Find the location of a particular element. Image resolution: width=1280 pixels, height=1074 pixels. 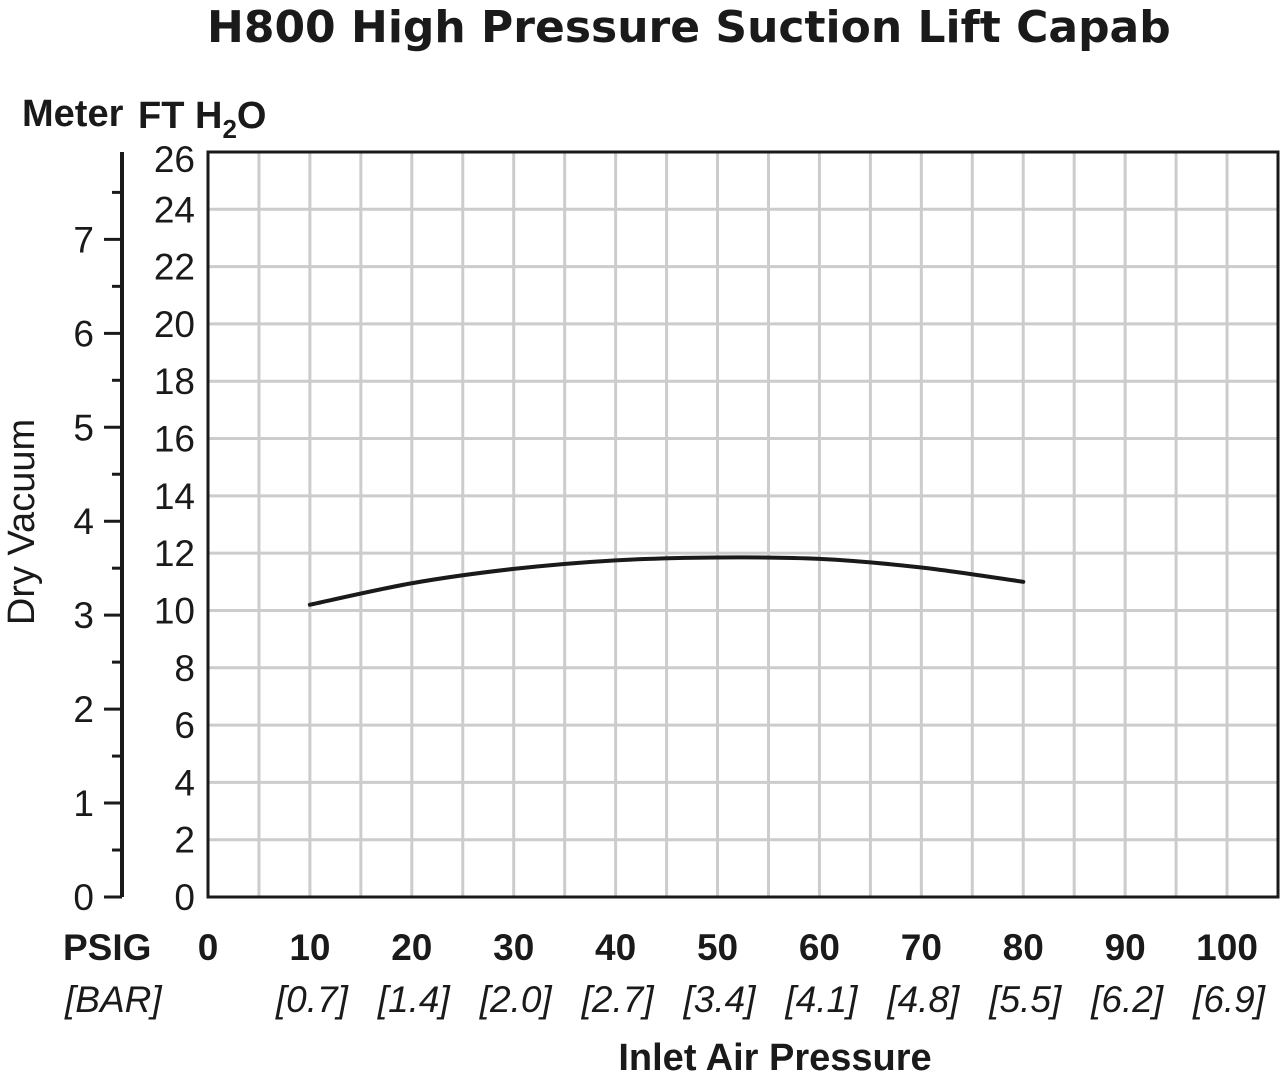

meter-axis: 0 1 2 3 4 5 6 7 is located at coordinates (98, 535).